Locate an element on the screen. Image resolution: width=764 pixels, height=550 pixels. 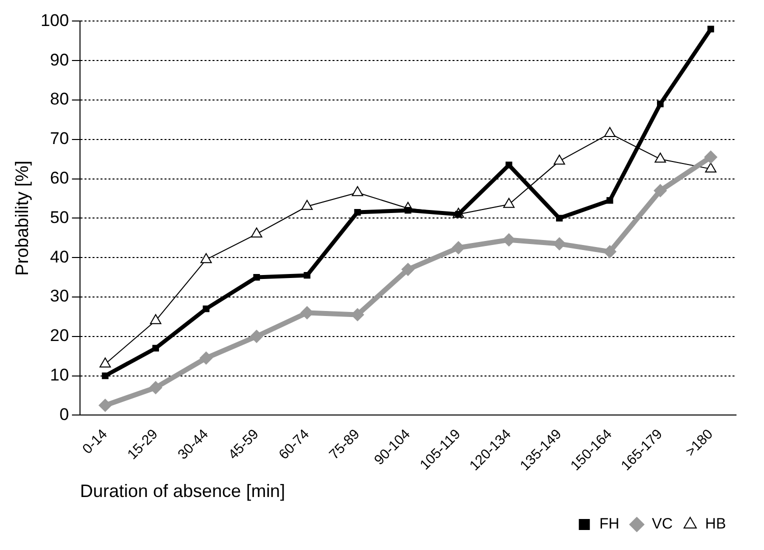
y-tick-label: 10 is located at coordinates (59, 374).